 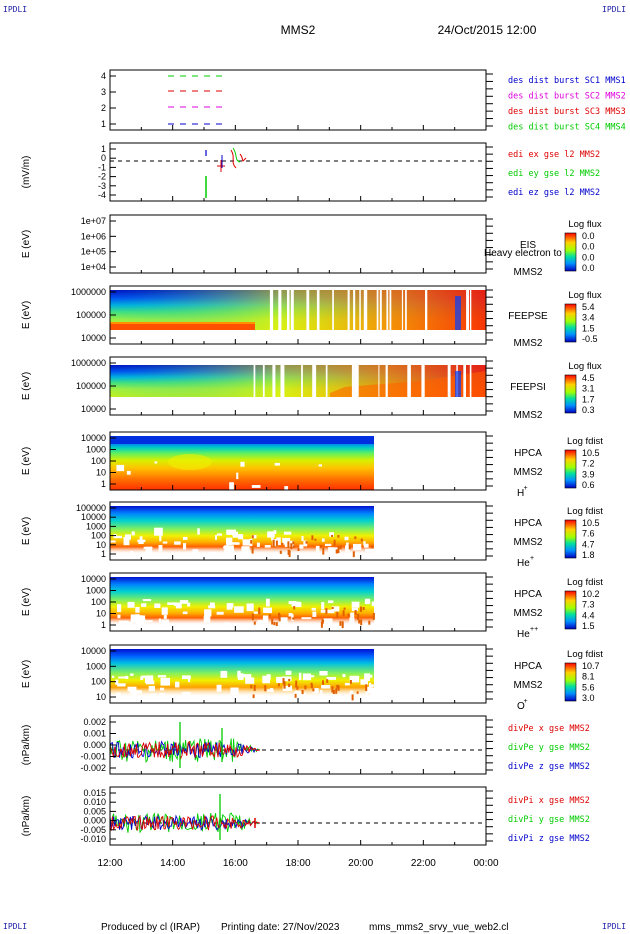 What do you see at coordinates (103, 76) in the screenshot?
I see `y-tick-label: 4` at bounding box center [103, 76].